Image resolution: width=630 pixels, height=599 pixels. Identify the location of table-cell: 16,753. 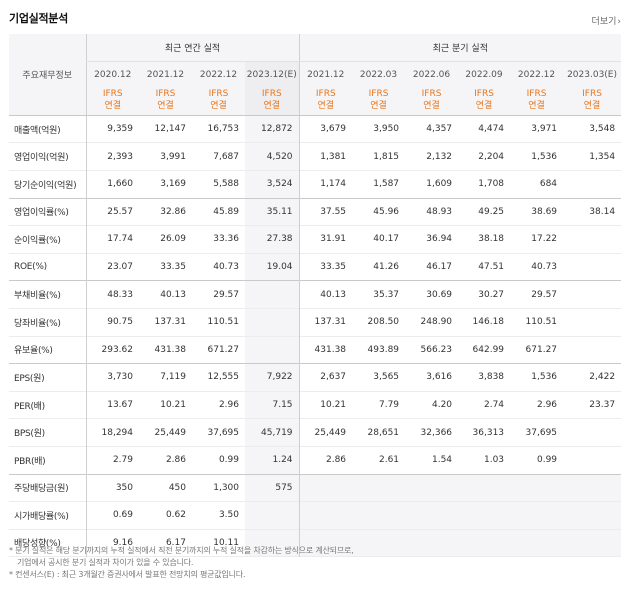
(223, 129).